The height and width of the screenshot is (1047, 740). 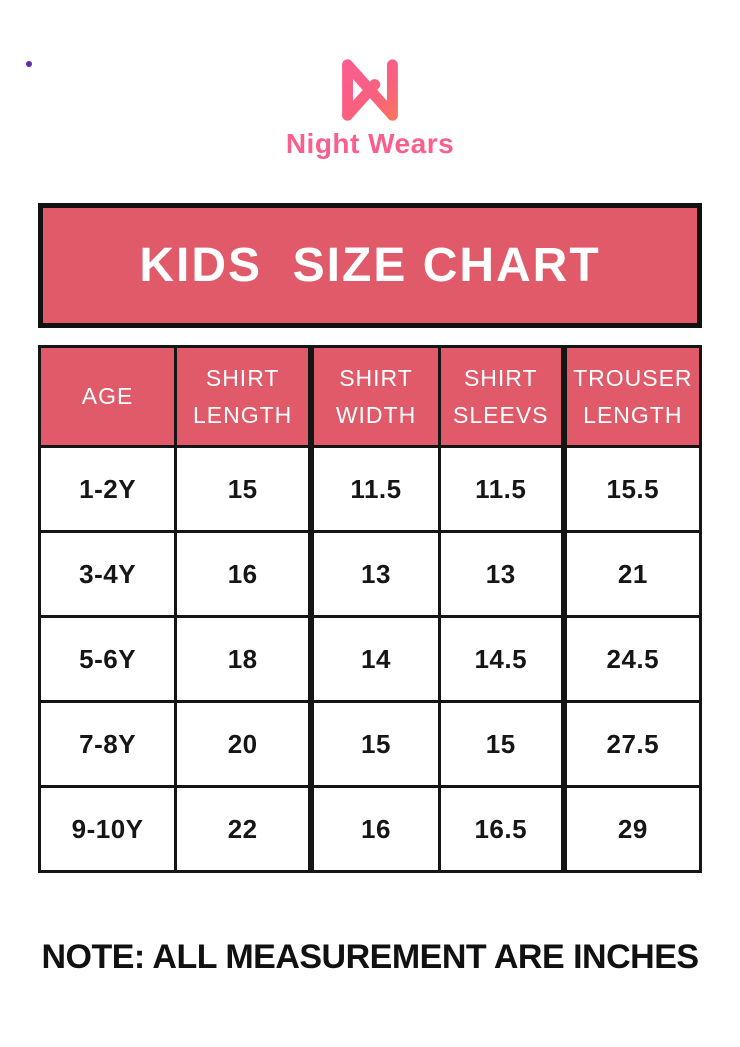 I want to click on page-title: KIDS SIZE CHART, so click(x=370, y=265).